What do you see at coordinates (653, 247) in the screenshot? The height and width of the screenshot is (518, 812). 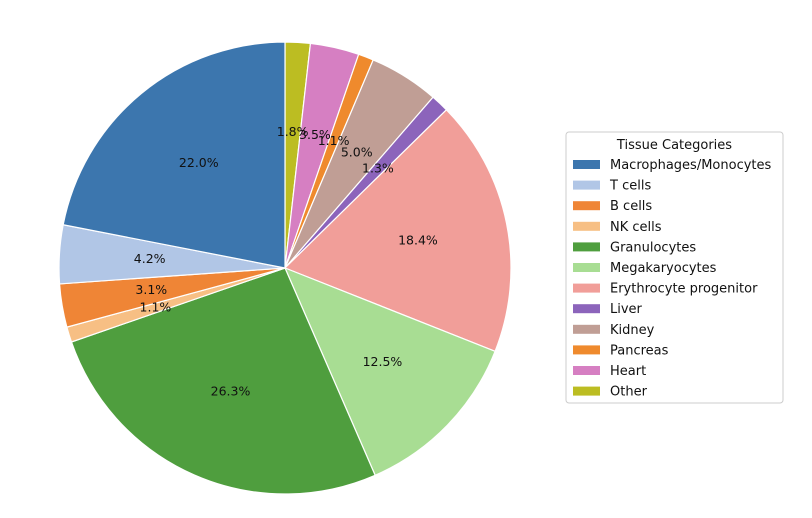 I see `legend-label: Granulocytes` at bounding box center [653, 247].